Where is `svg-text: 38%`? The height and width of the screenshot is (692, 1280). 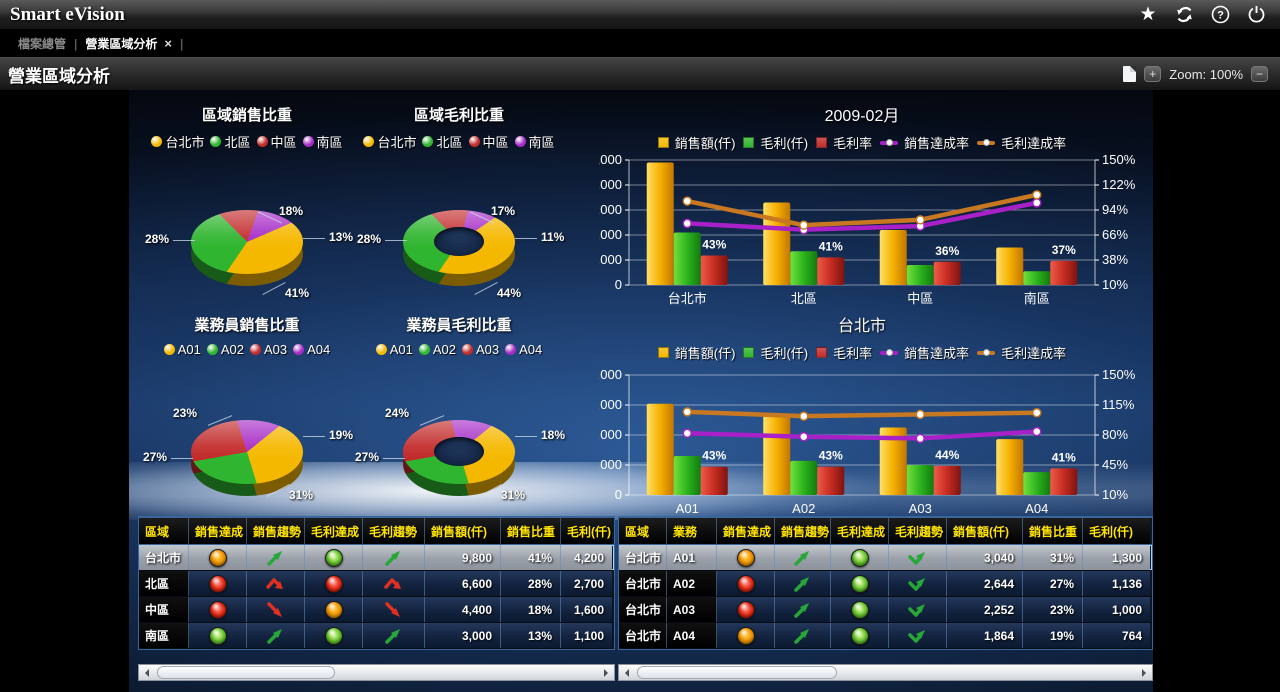
svg-text: 38% is located at coordinates (1115, 259).